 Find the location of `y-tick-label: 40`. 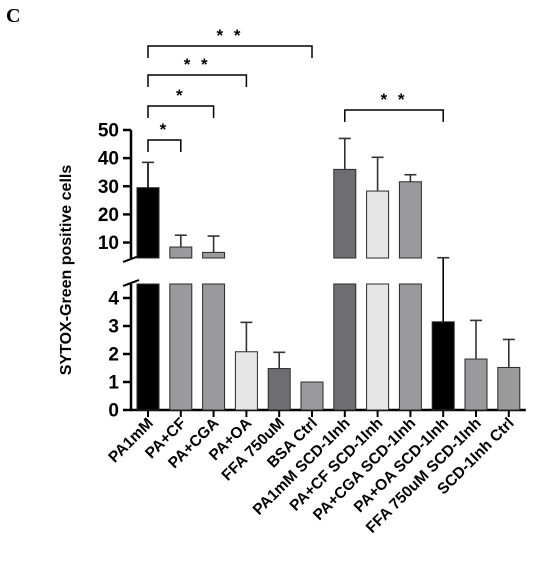

y-tick-label: 40 is located at coordinates (108, 159).